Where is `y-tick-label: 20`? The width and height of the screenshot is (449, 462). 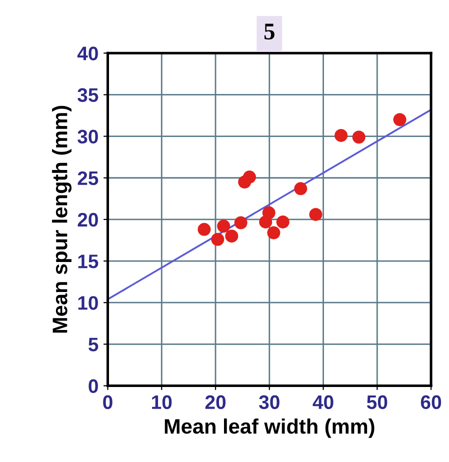 y-tick-label: 20 is located at coordinates (88, 219).